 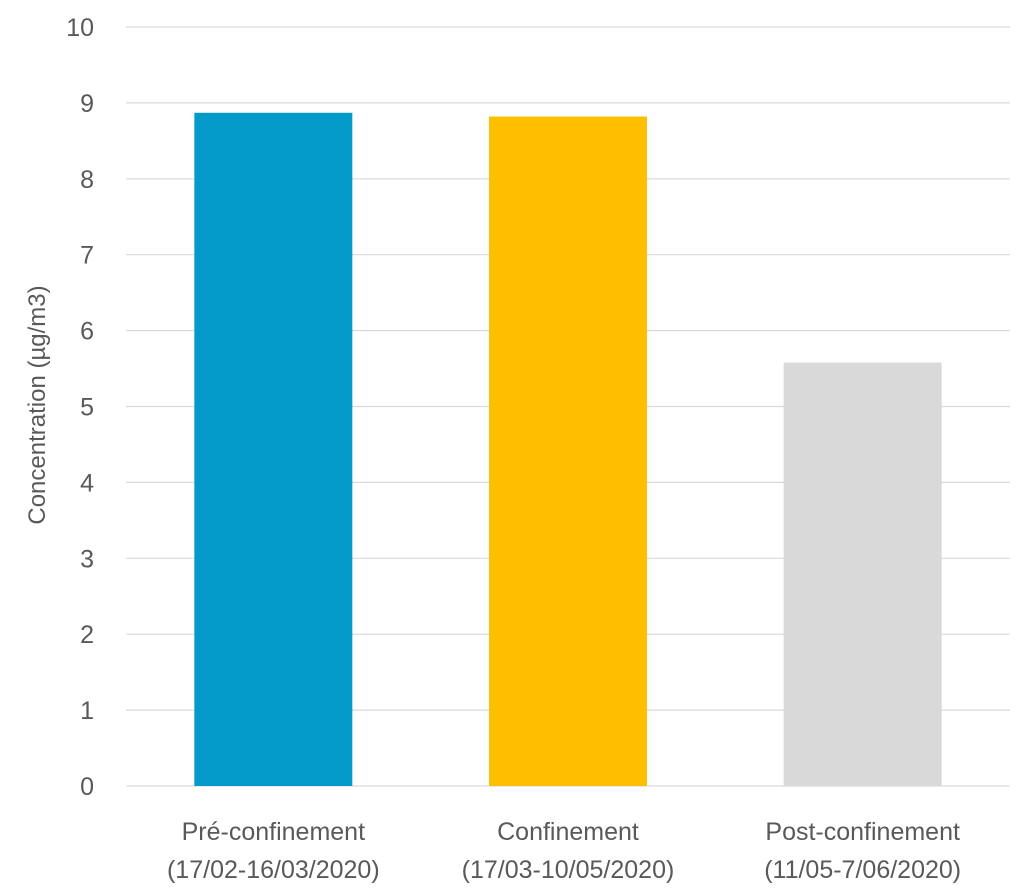 What do you see at coordinates (568, 851) in the screenshot?
I see `x-category-label: Confinement (17/03-10/05/2020)` at bounding box center [568, 851].